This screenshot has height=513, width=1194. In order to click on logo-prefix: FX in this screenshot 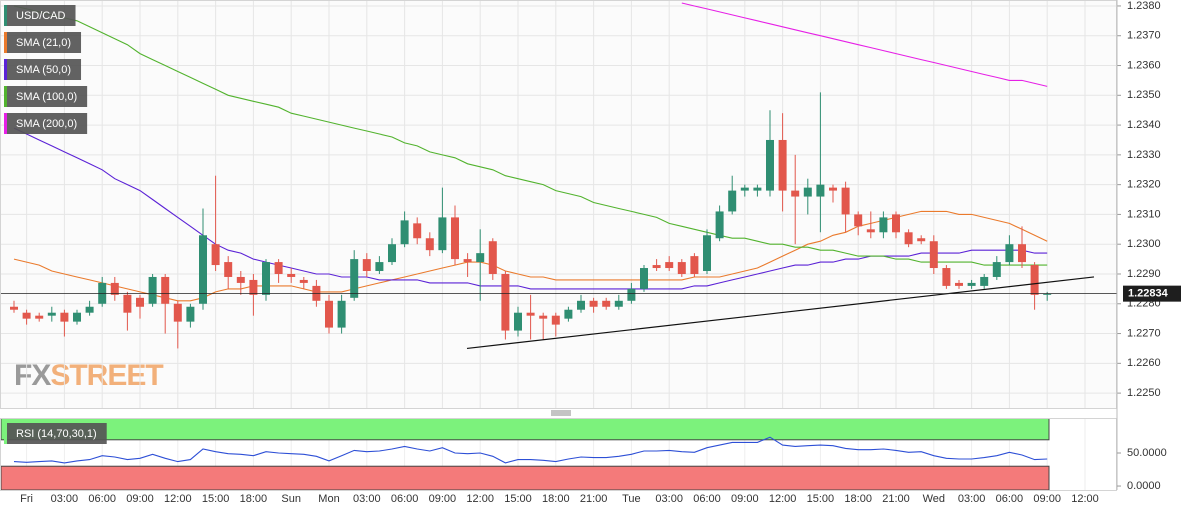, I will do `click(32, 375)`.